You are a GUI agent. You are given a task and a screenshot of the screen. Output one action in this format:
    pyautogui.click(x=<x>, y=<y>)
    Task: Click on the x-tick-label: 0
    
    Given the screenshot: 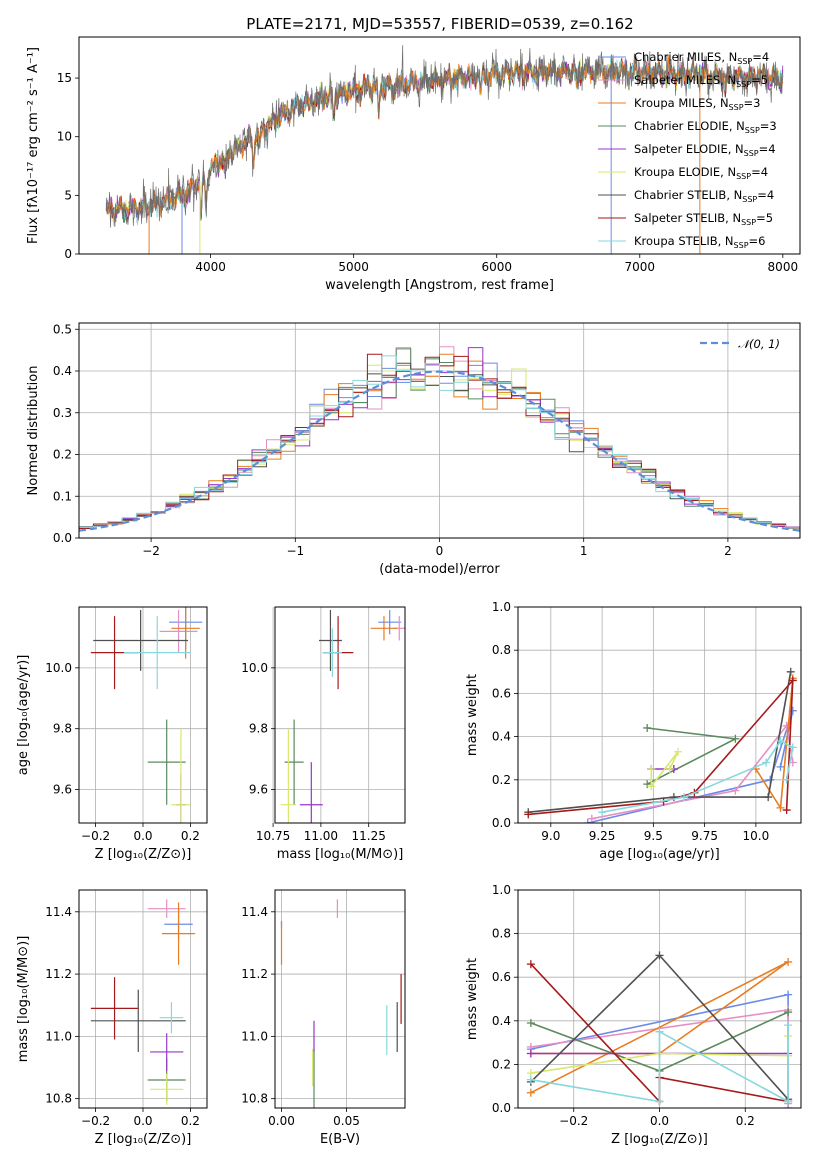 What is the action you would take?
    pyautogui.click(x=440, y=551)
    